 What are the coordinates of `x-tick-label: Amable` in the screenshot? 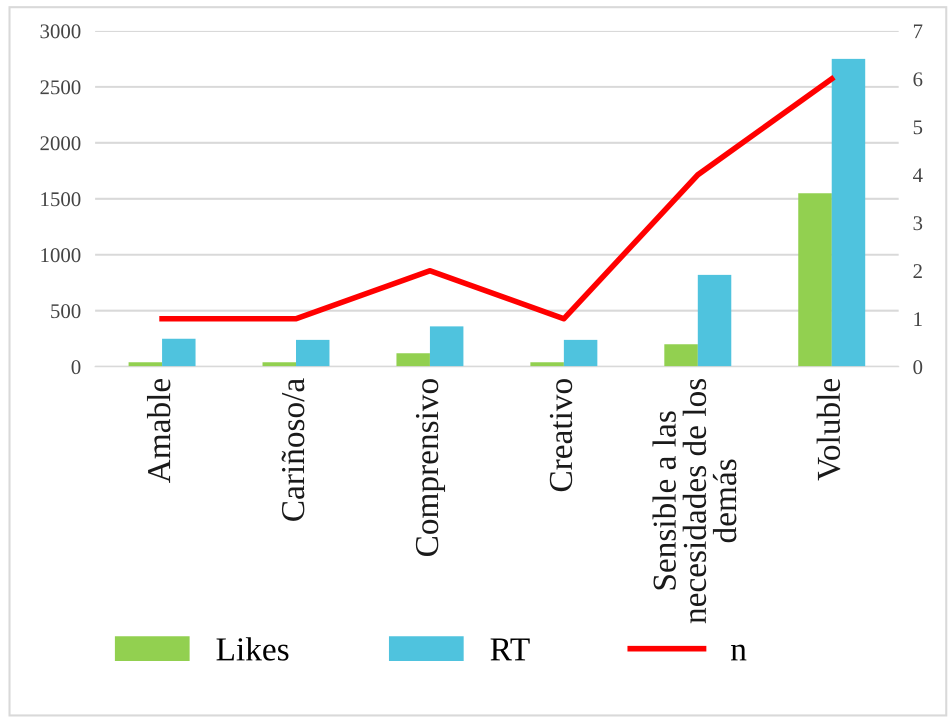 It's located at (158, 430).